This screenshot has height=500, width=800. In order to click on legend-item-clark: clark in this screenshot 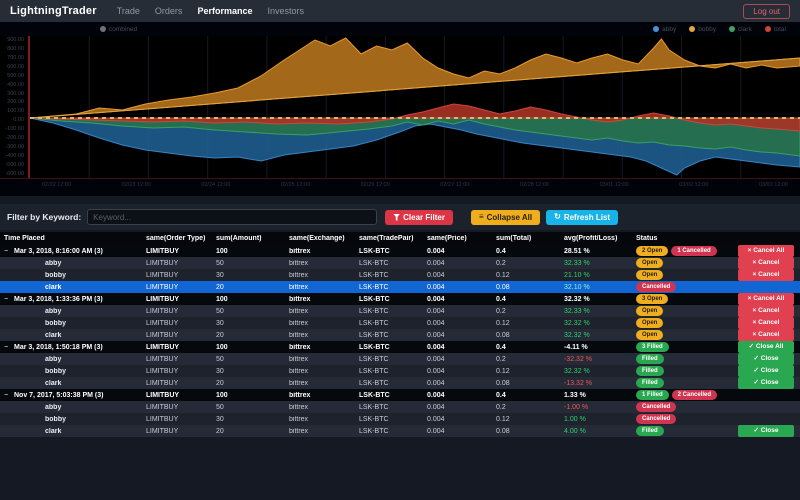, I will do `click(740, 29)`.